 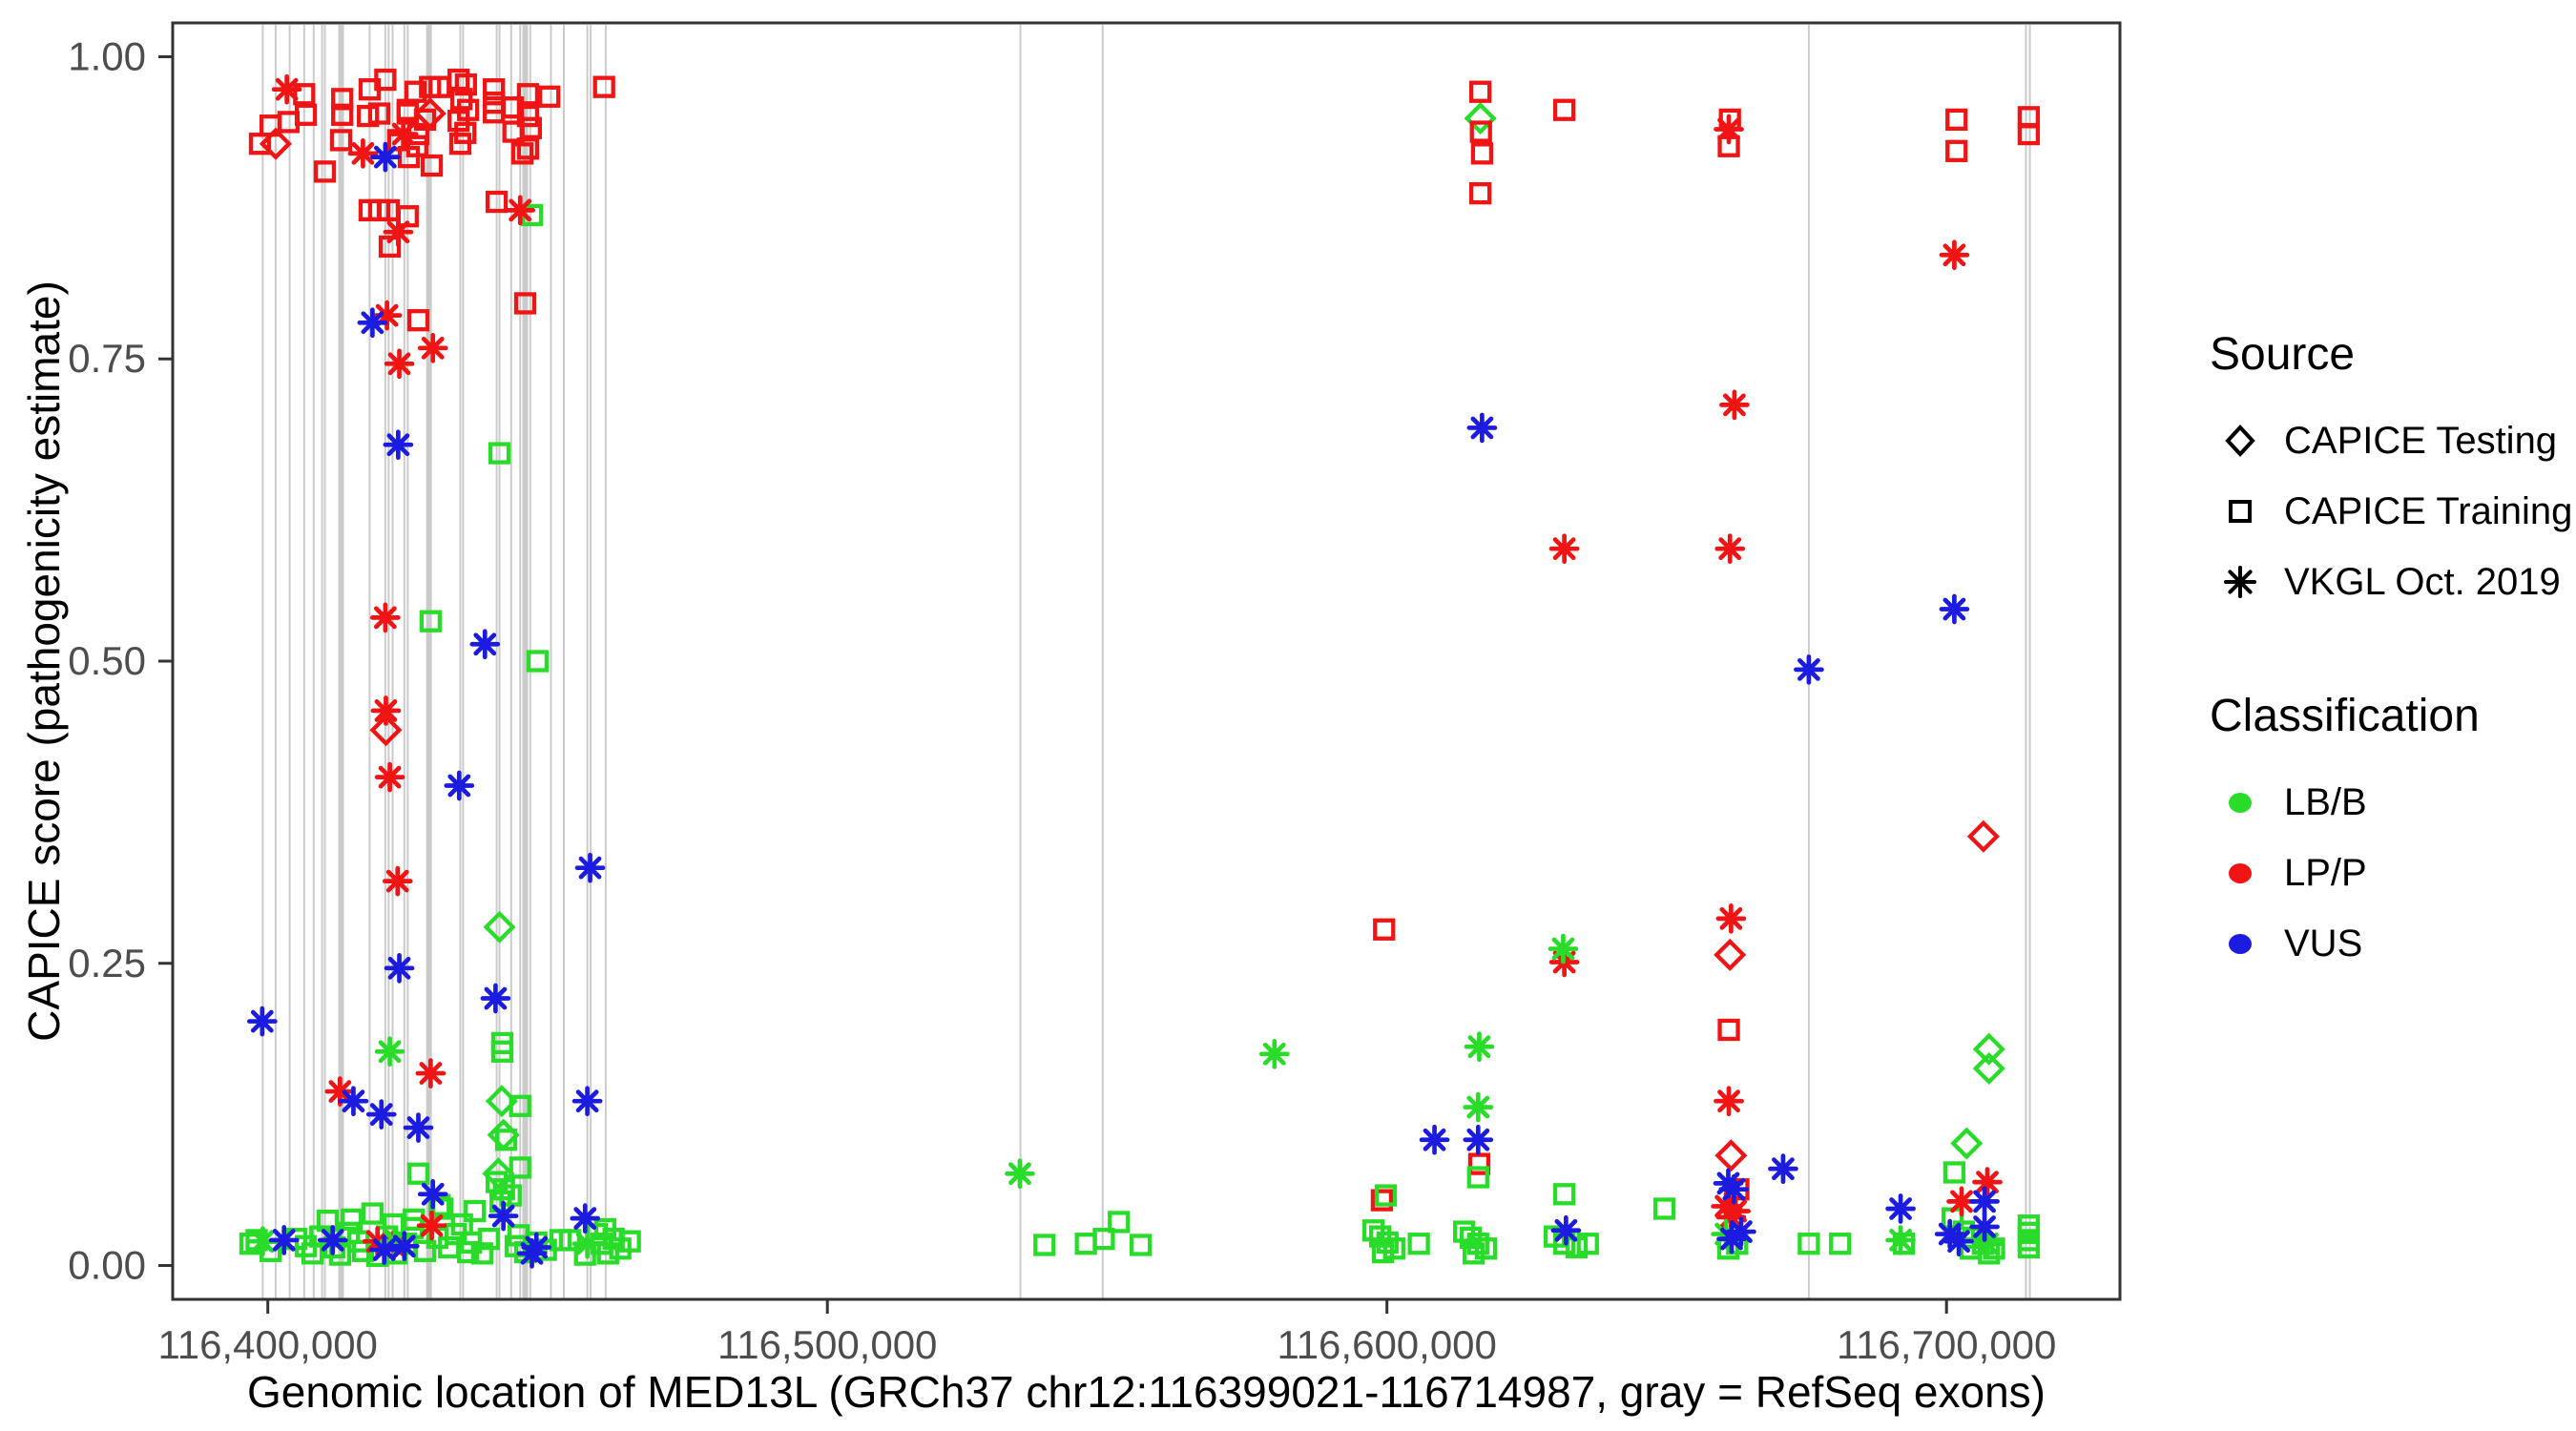 I want to click on diamond-icon, so click(x=2240, y=441).